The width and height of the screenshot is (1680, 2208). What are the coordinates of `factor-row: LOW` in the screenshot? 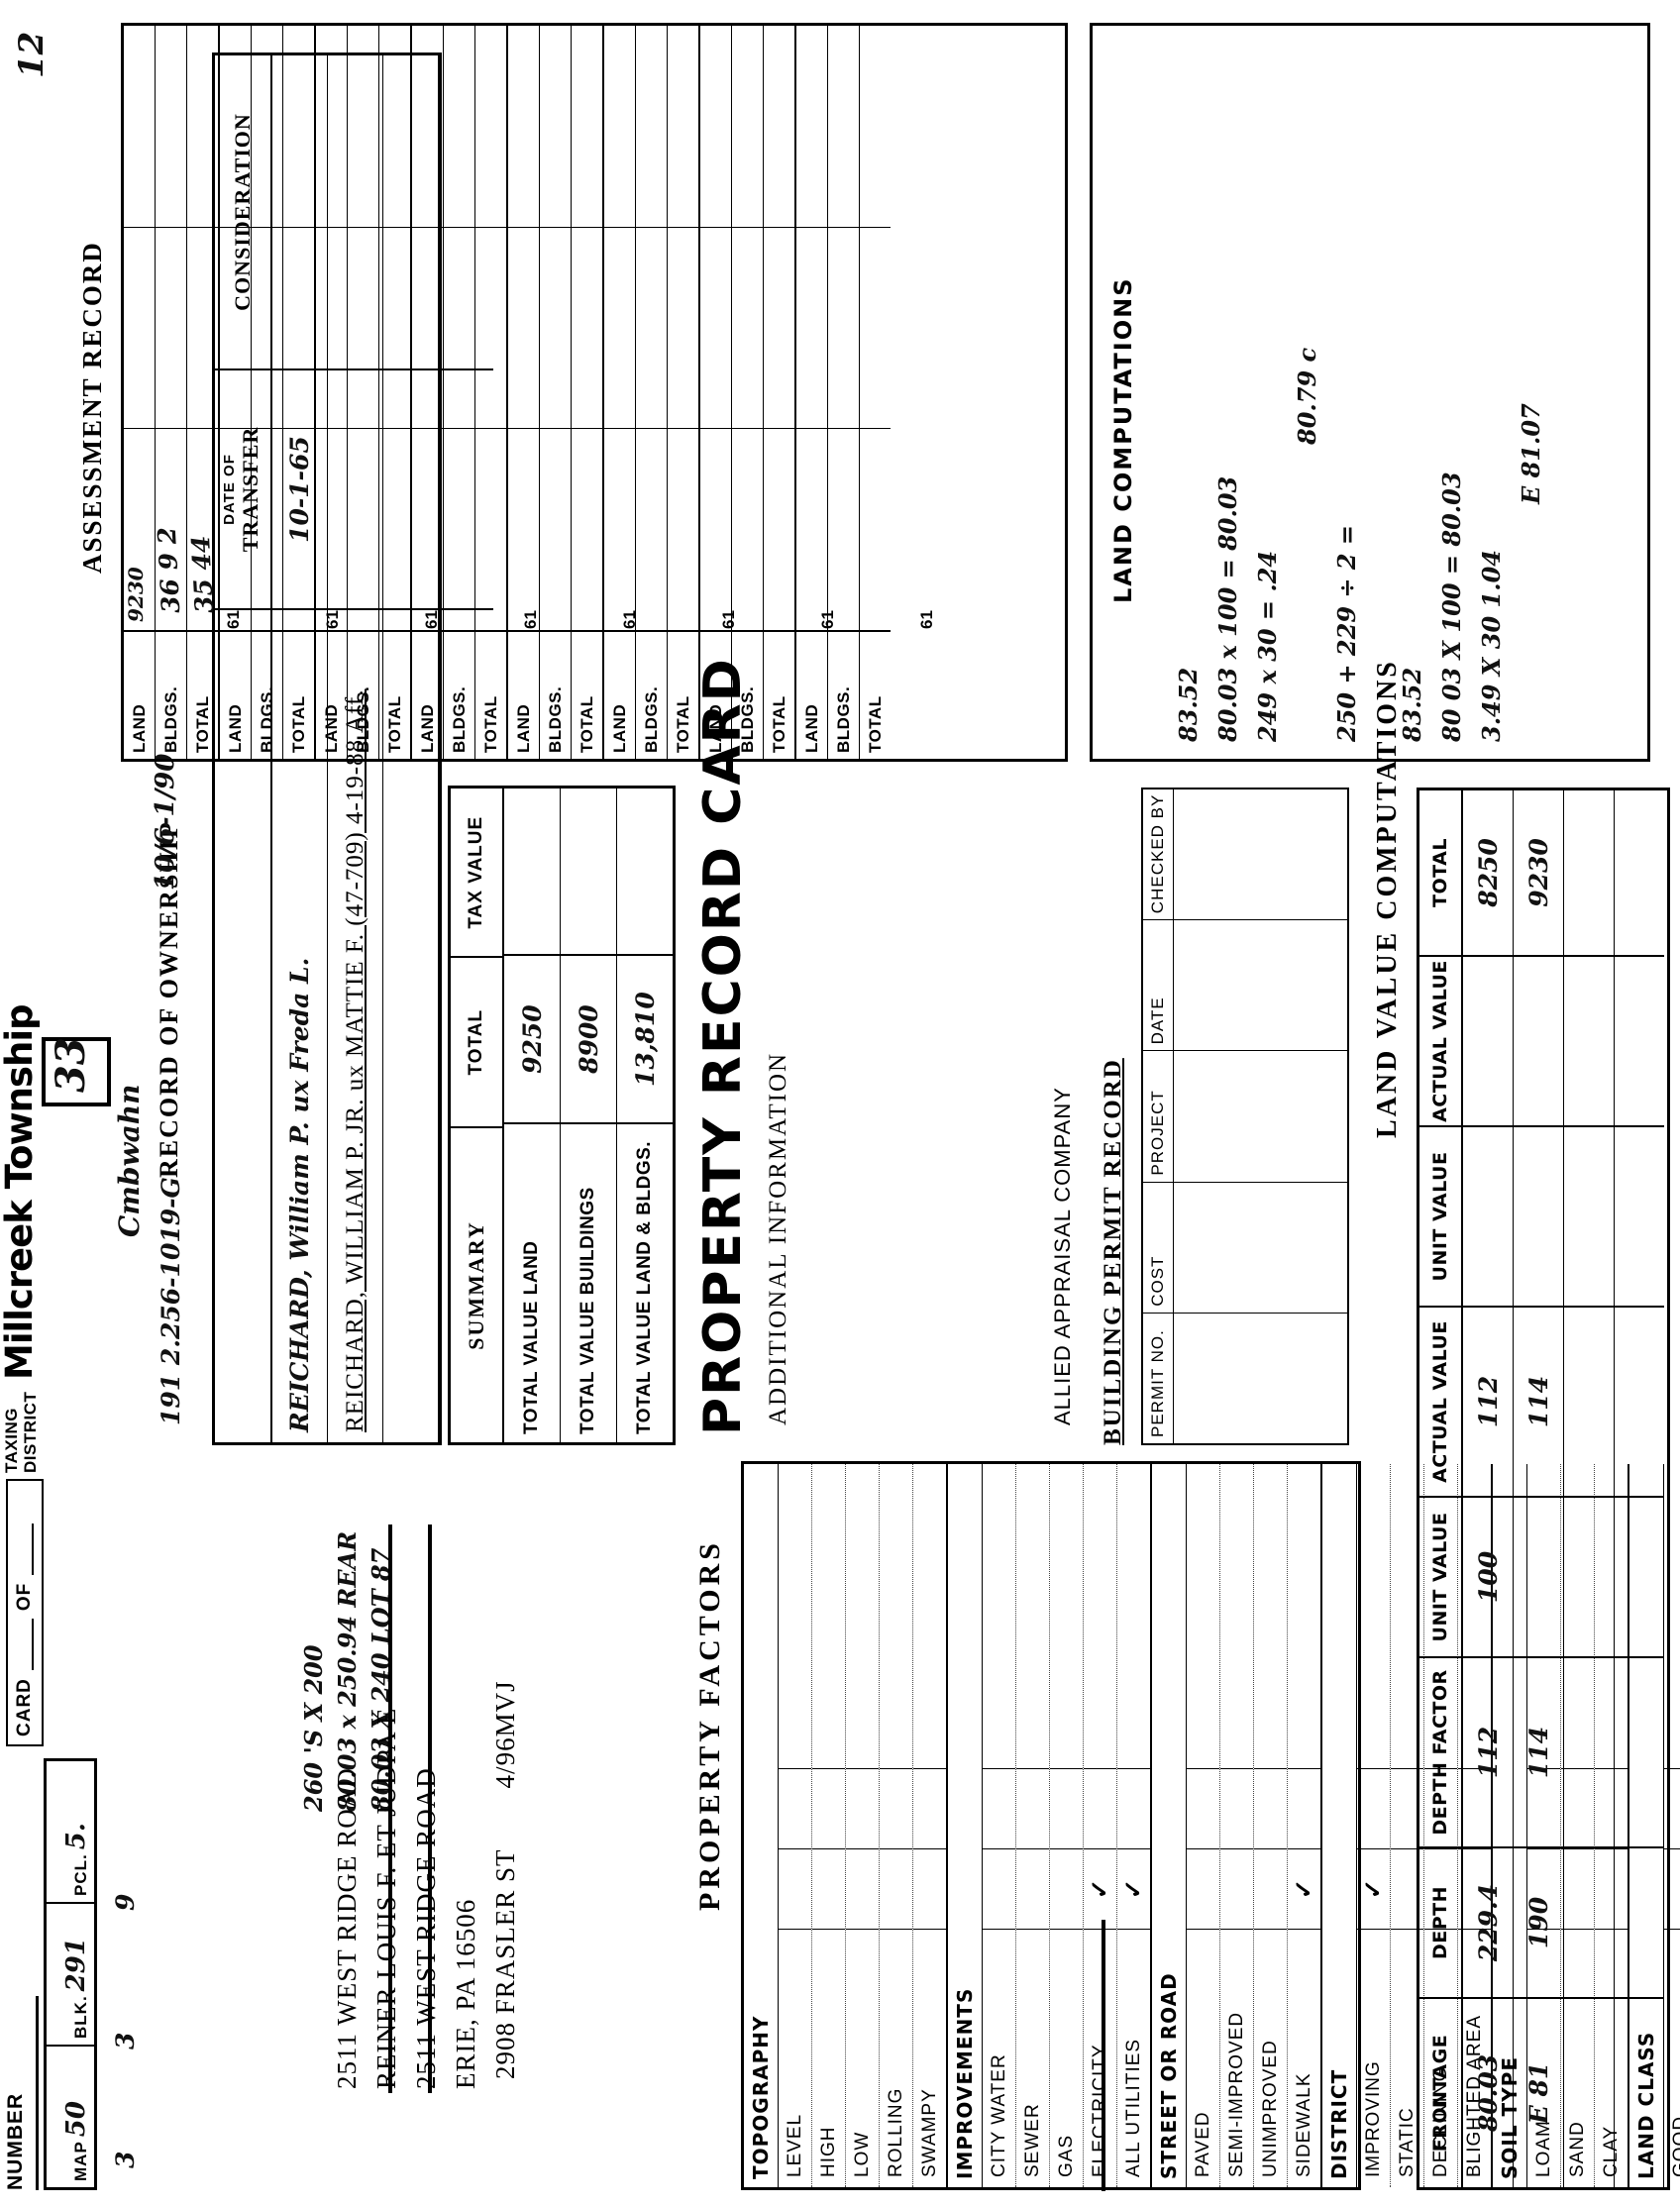 It's located at (863, 1825).